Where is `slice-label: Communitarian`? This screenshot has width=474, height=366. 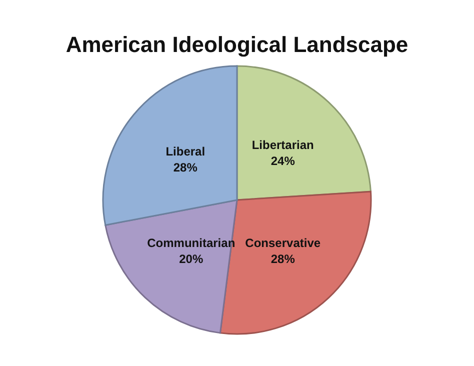 slice-label: Communitarian is located at coordinates (191, 243).